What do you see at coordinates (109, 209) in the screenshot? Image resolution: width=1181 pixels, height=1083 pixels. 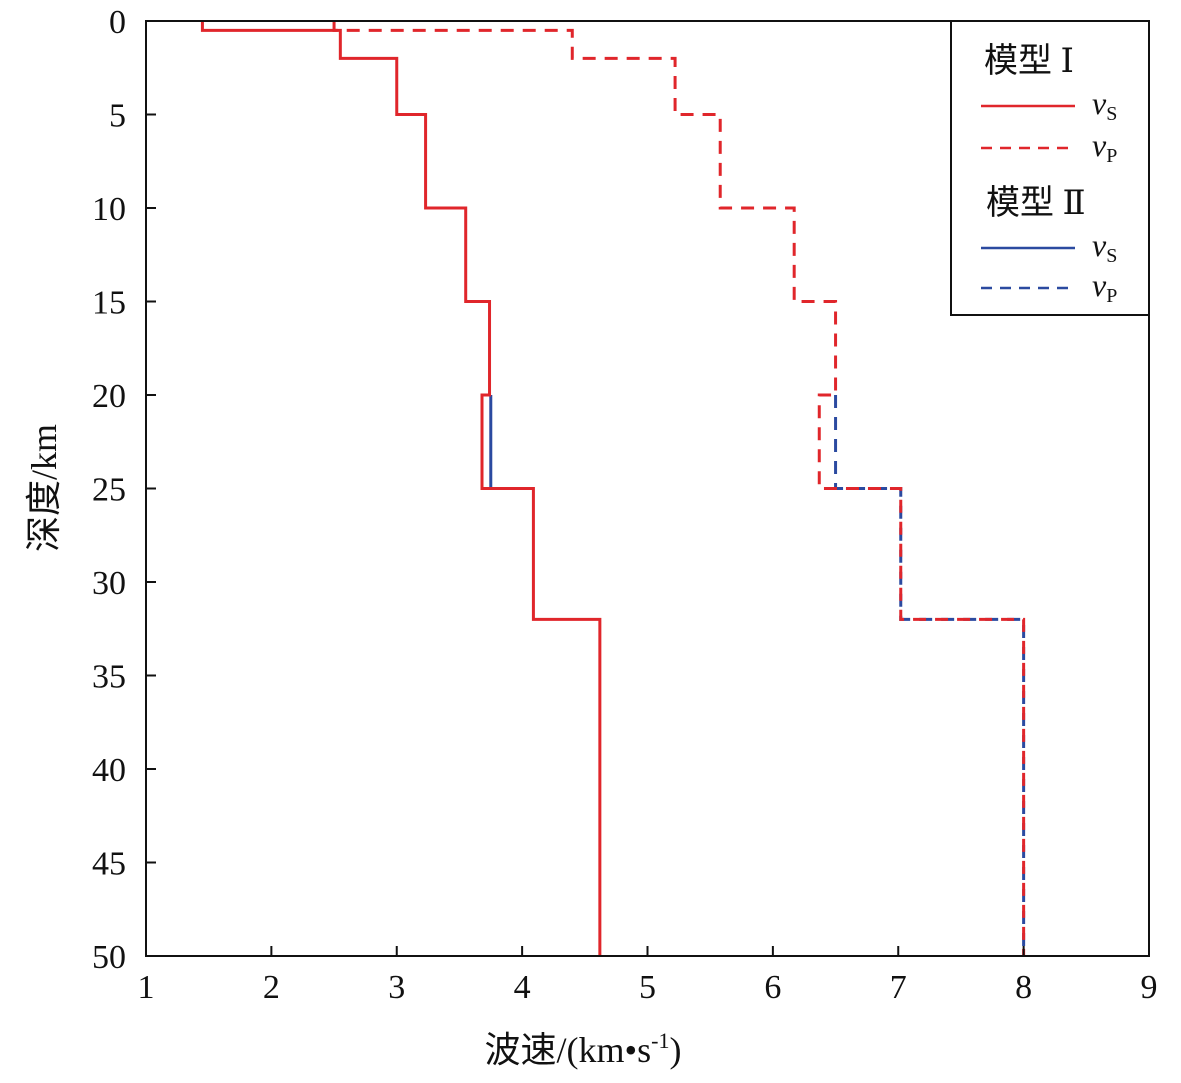 I see `y-tick-label: 10` at bounding box center [109, 209].